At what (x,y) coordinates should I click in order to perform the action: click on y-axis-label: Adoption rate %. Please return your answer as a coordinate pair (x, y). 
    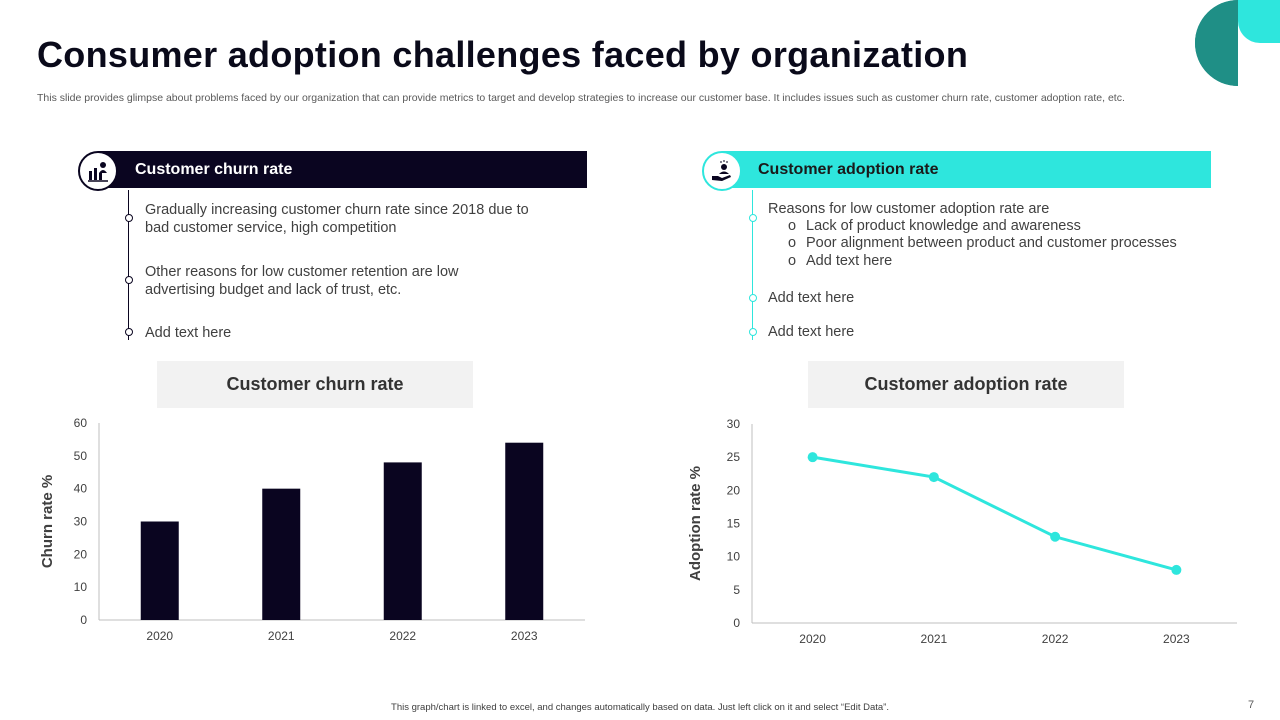
    Looking at the image, I should click on (695, 523).